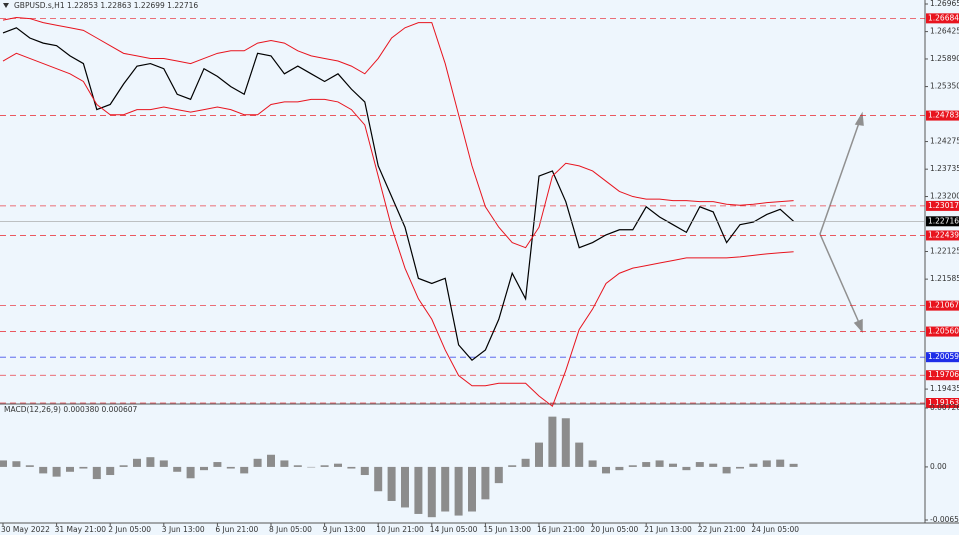 The width and height of the screenshot is (959, 535). I want to click on y-tick-label: 1.24275, so click(944, 141).